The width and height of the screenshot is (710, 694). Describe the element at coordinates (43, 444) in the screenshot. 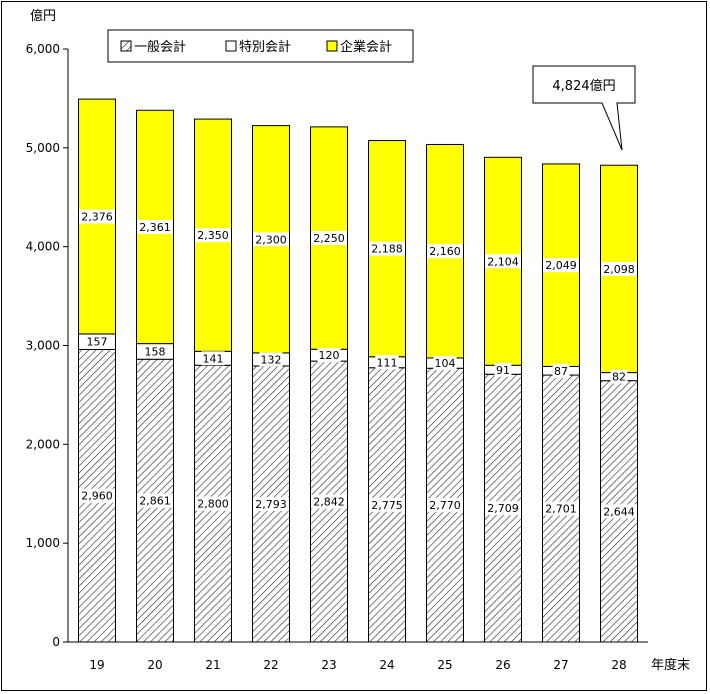

I see `y-tick-label: 2,000` at that location.